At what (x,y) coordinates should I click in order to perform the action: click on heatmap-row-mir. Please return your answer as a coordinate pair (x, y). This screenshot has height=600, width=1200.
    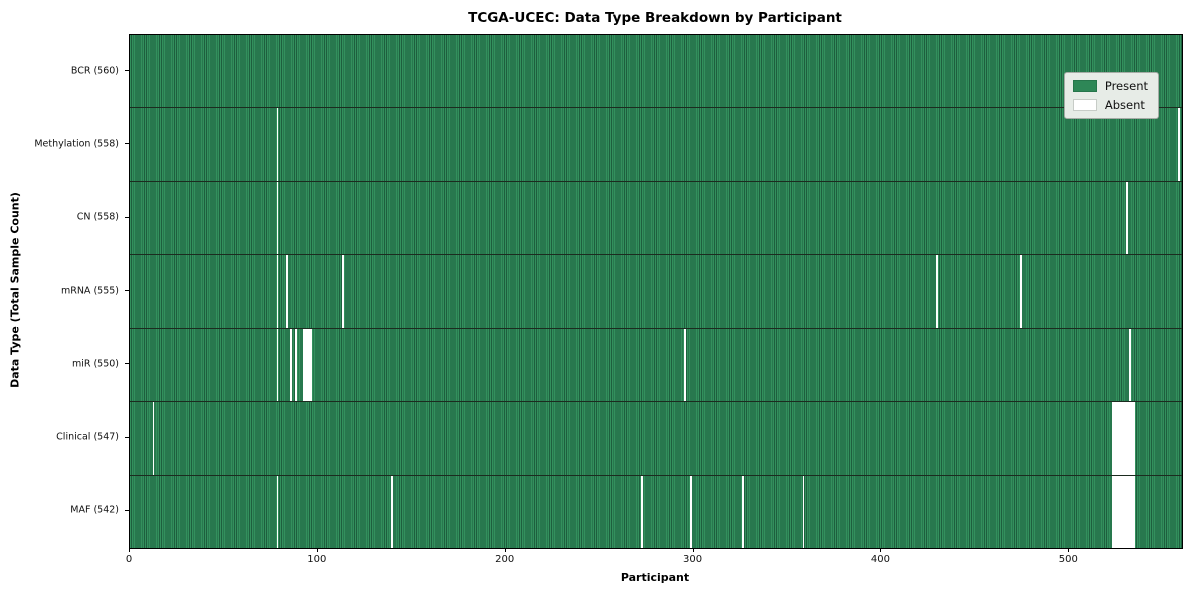
    Looking at the image, I should click on (656, 364).